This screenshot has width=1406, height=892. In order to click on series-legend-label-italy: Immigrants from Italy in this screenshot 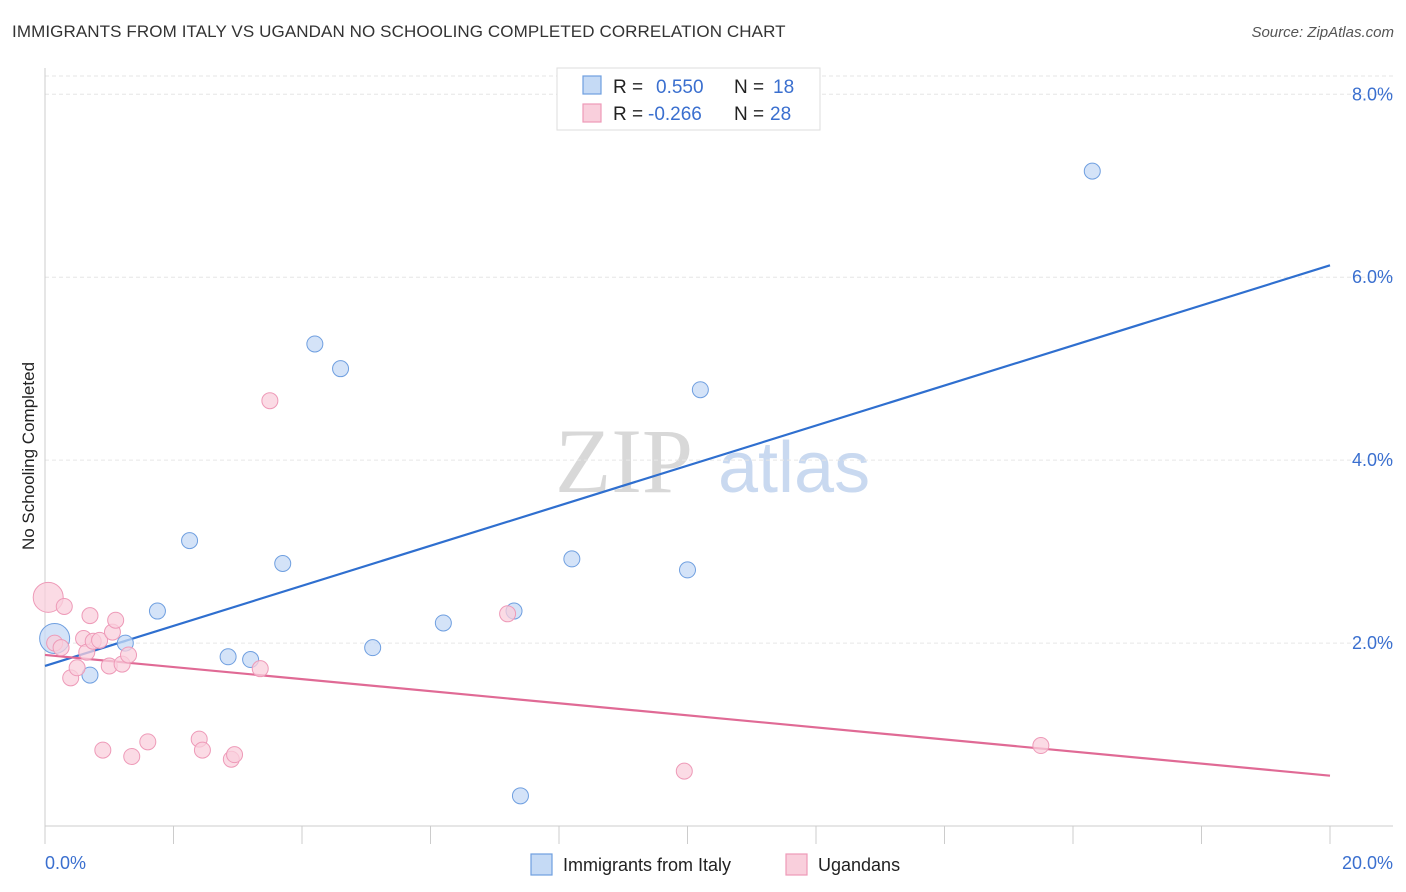, I will do `click(647, 865)`.